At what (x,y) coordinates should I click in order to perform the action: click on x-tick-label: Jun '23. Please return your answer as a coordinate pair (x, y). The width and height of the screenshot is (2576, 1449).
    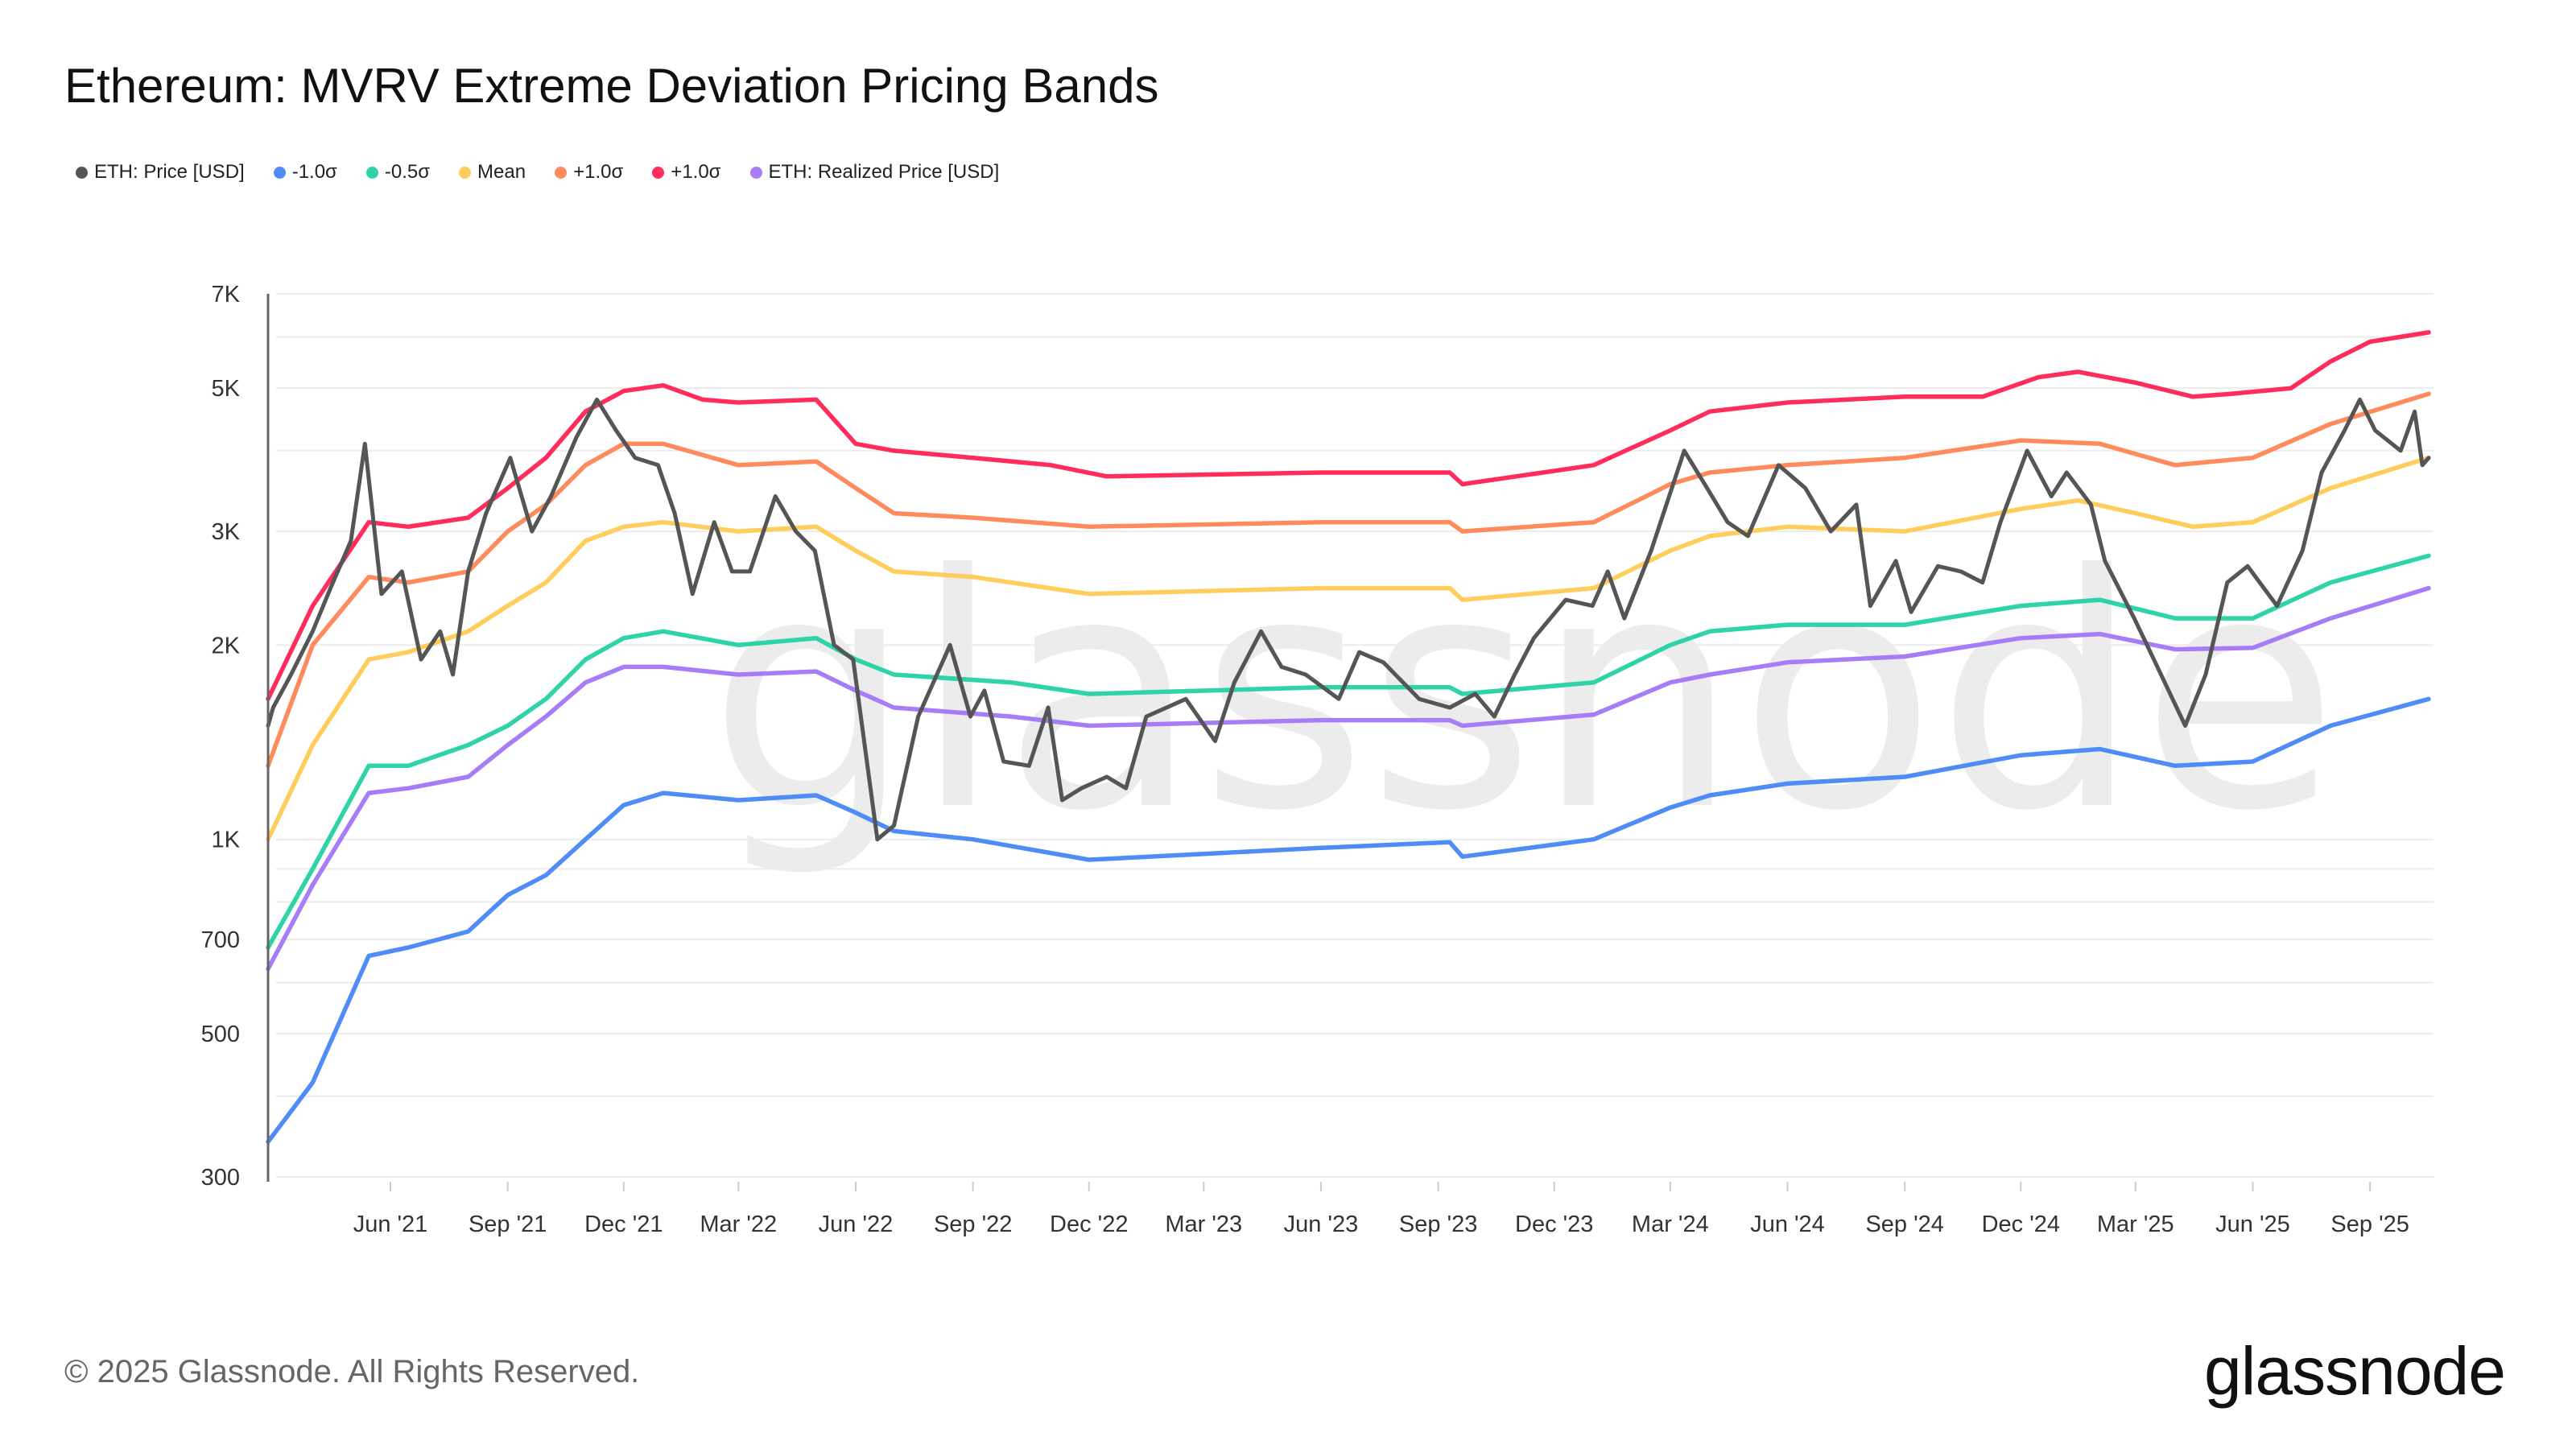
    Looking at the image, I should click on (1321, 1224).